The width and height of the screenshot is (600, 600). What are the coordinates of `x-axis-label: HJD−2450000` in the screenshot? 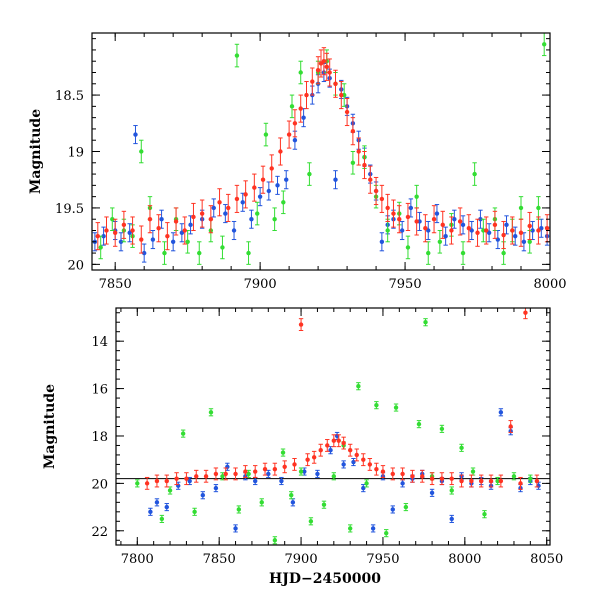 It's located at (325, 579).